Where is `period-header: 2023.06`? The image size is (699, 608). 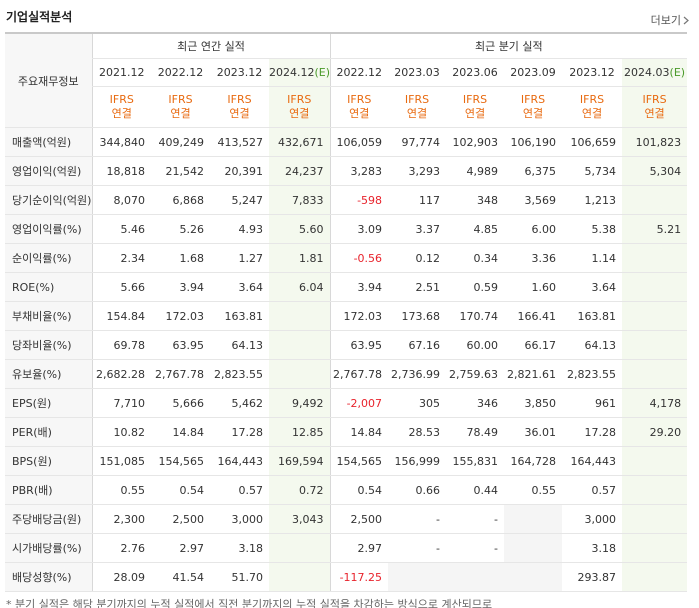 period-header: 2023.06 is located at coordinates (475, 72).